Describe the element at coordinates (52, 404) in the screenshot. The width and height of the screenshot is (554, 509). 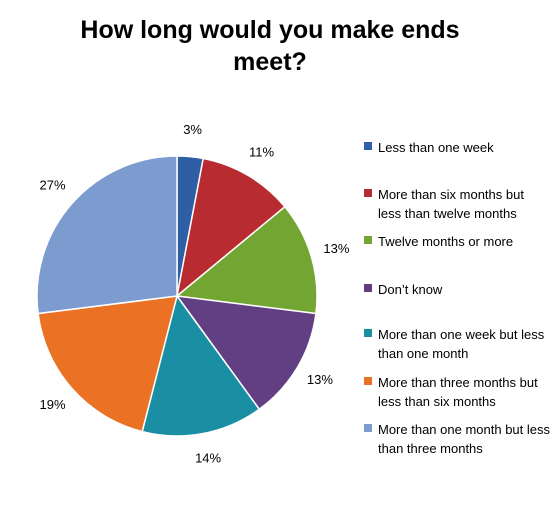
I see `slice-value-label: 19%` at that location.